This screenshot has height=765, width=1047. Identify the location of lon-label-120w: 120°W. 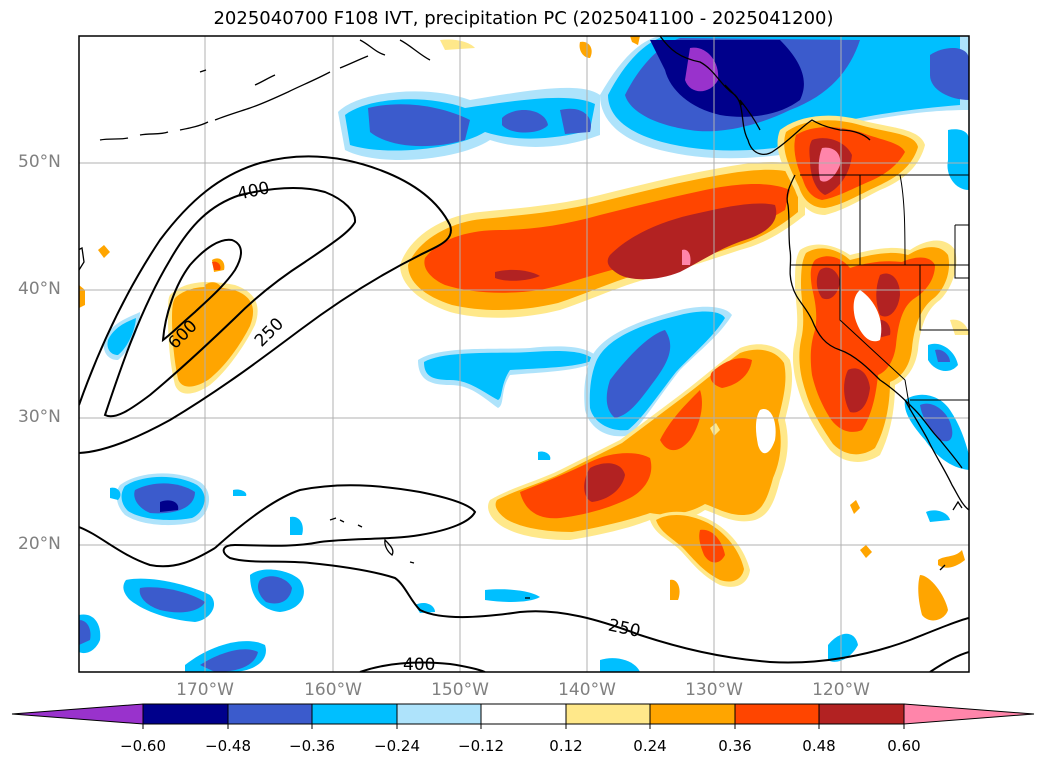
(841, 690).